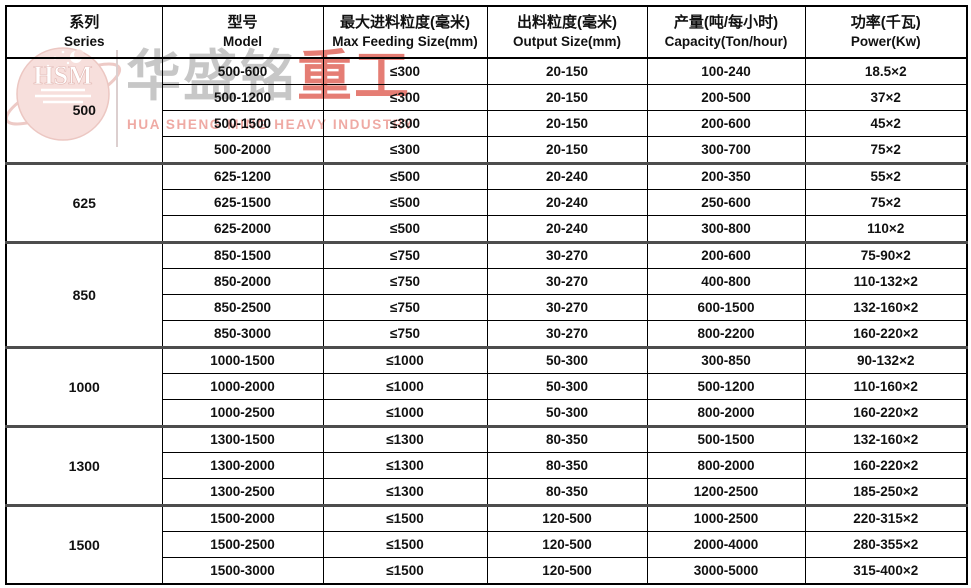 The image size is (971, 588). I want to click on table-row: 850-2500 ≤750 30-270 600-1500 132-160×2, so click(487, 308).